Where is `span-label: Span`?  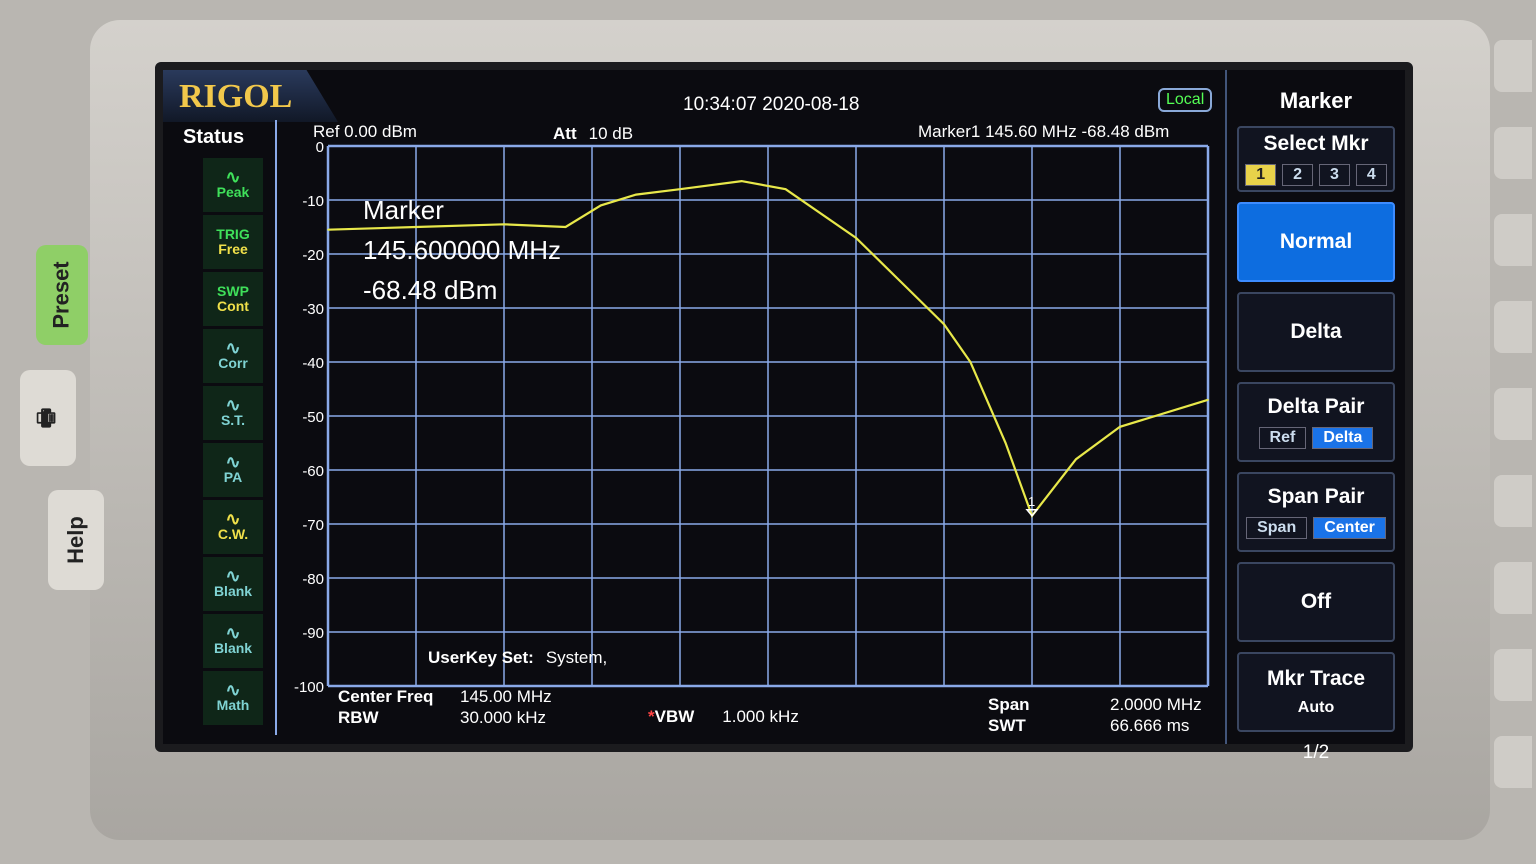
span-label: Span is located at coordinates (1009, 704).